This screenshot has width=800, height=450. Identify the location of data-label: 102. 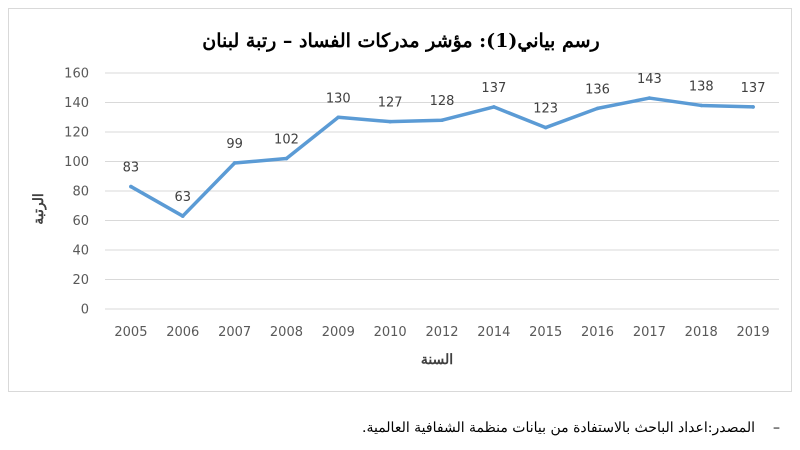
(286, 140).